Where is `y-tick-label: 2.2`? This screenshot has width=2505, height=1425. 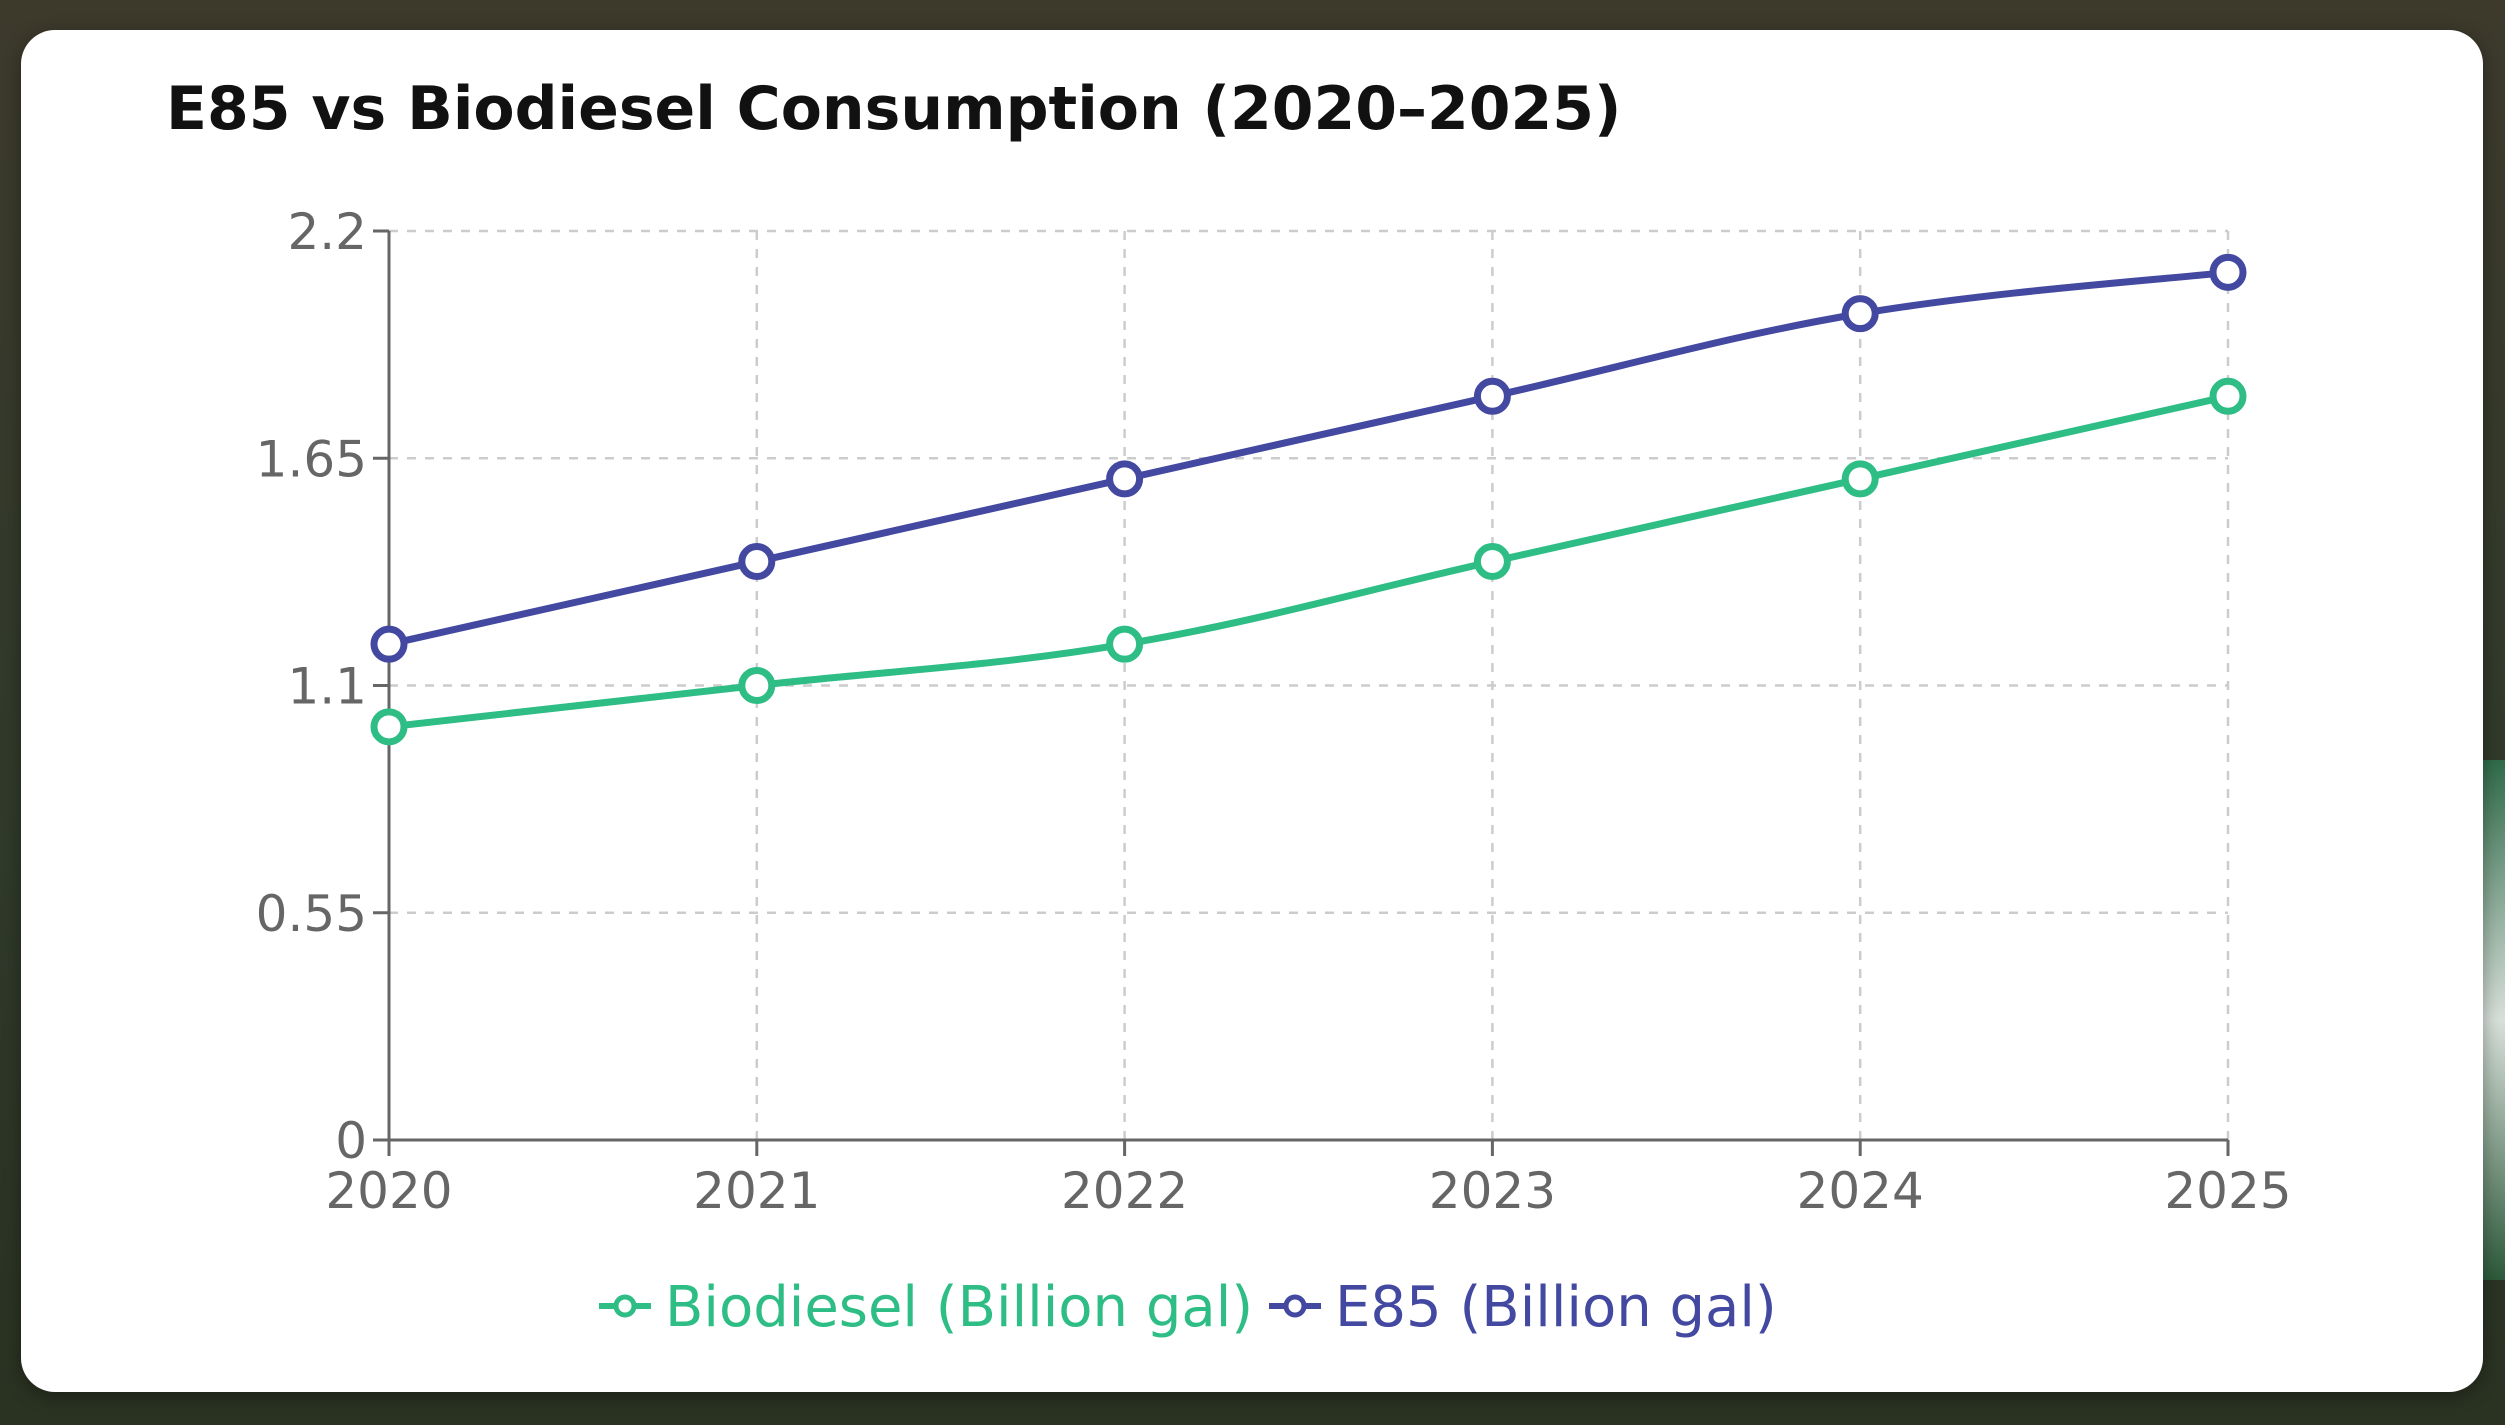 y-tick-label: 2.2 is located at coordinates (327, 232).